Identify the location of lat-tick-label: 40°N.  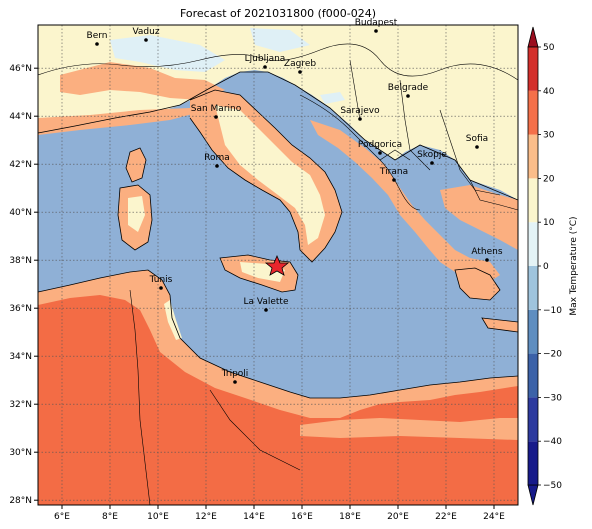
(20, 213).